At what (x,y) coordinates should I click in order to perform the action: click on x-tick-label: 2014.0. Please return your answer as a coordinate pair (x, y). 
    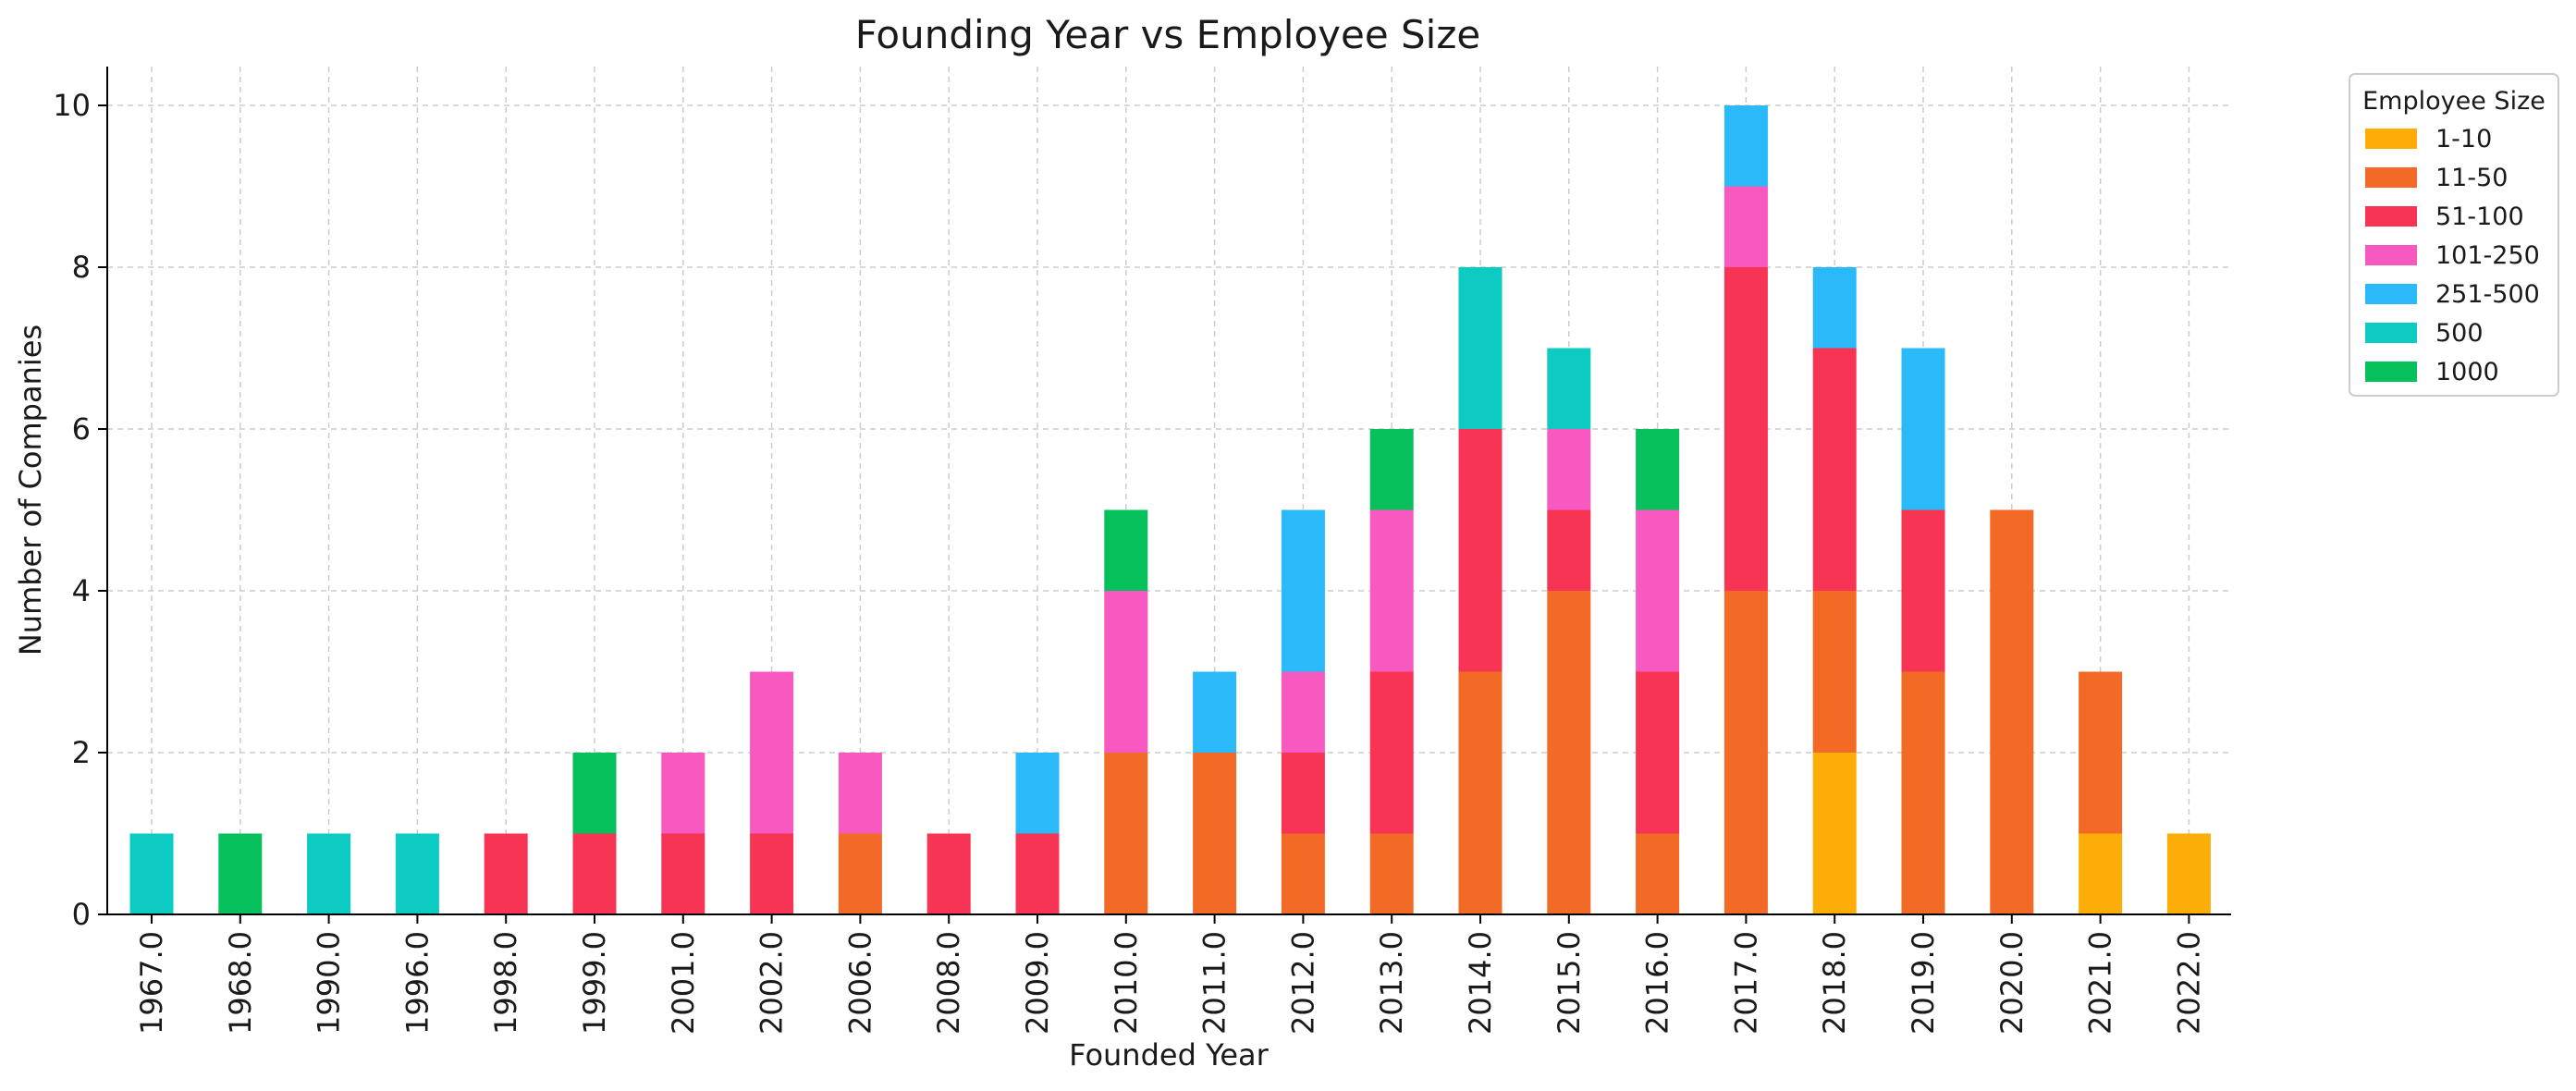
    Looking at the image, I should click on (1480, 983).